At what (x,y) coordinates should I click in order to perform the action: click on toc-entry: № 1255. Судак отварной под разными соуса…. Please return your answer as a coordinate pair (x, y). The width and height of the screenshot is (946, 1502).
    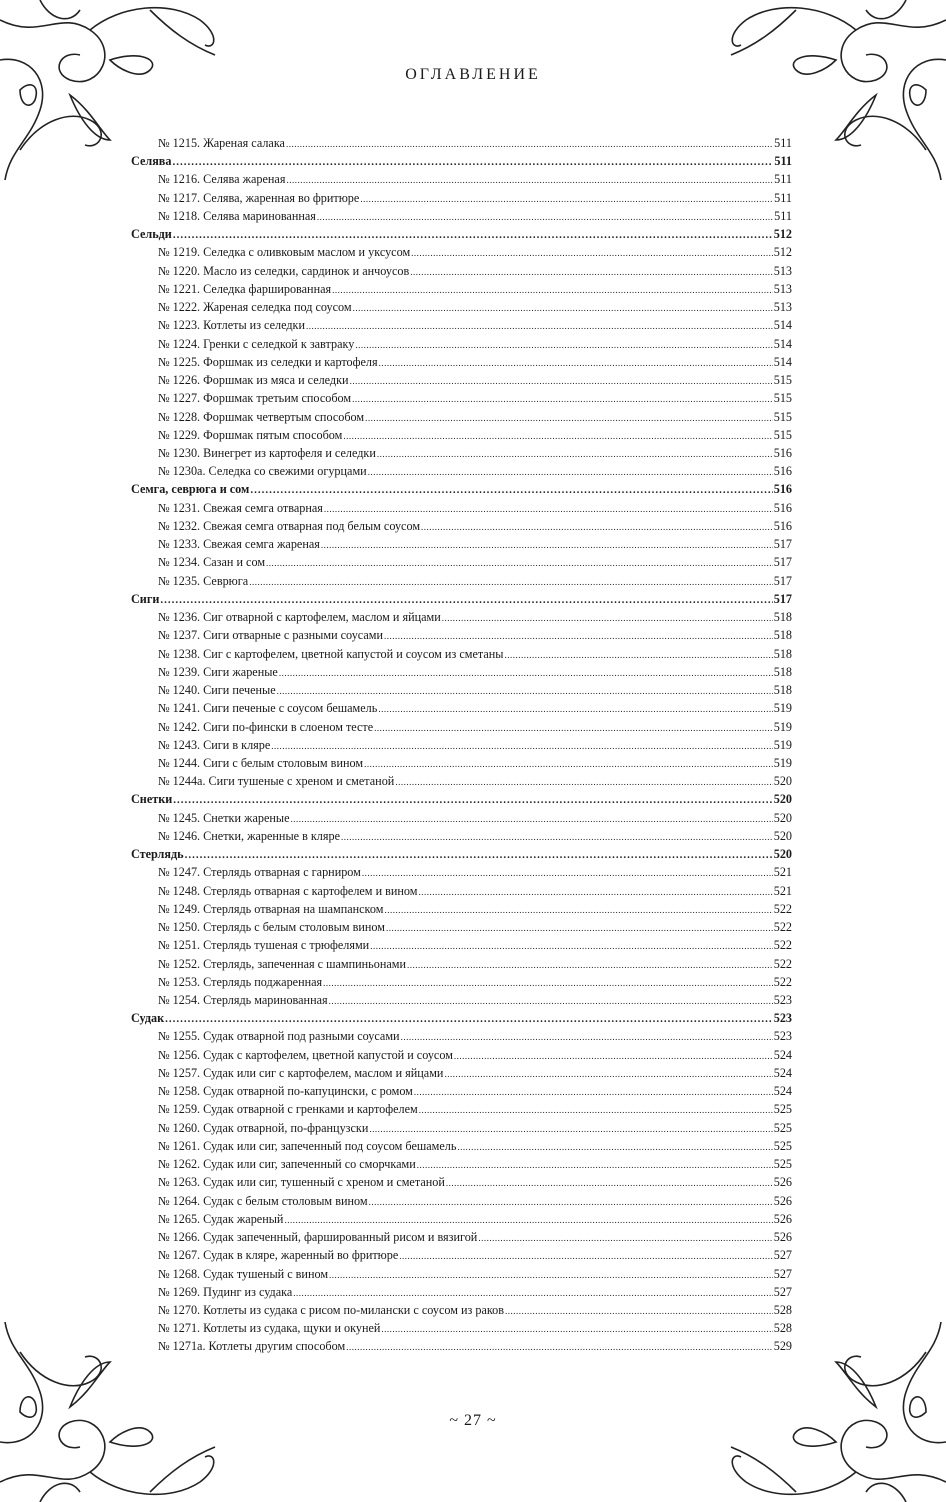
    Looking at the image, I should click on (461, 1036).